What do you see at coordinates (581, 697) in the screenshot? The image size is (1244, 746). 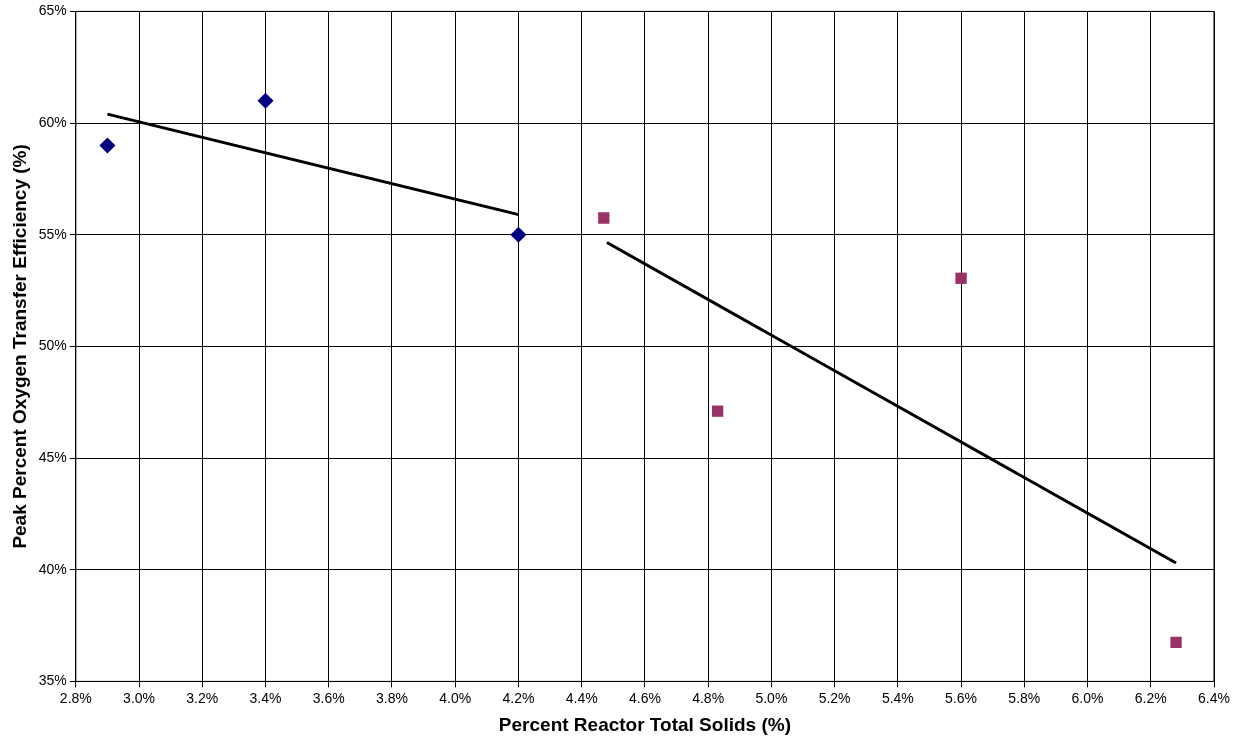 I see `x-tick-label: 4.4%` at bounding box center [581, 697].